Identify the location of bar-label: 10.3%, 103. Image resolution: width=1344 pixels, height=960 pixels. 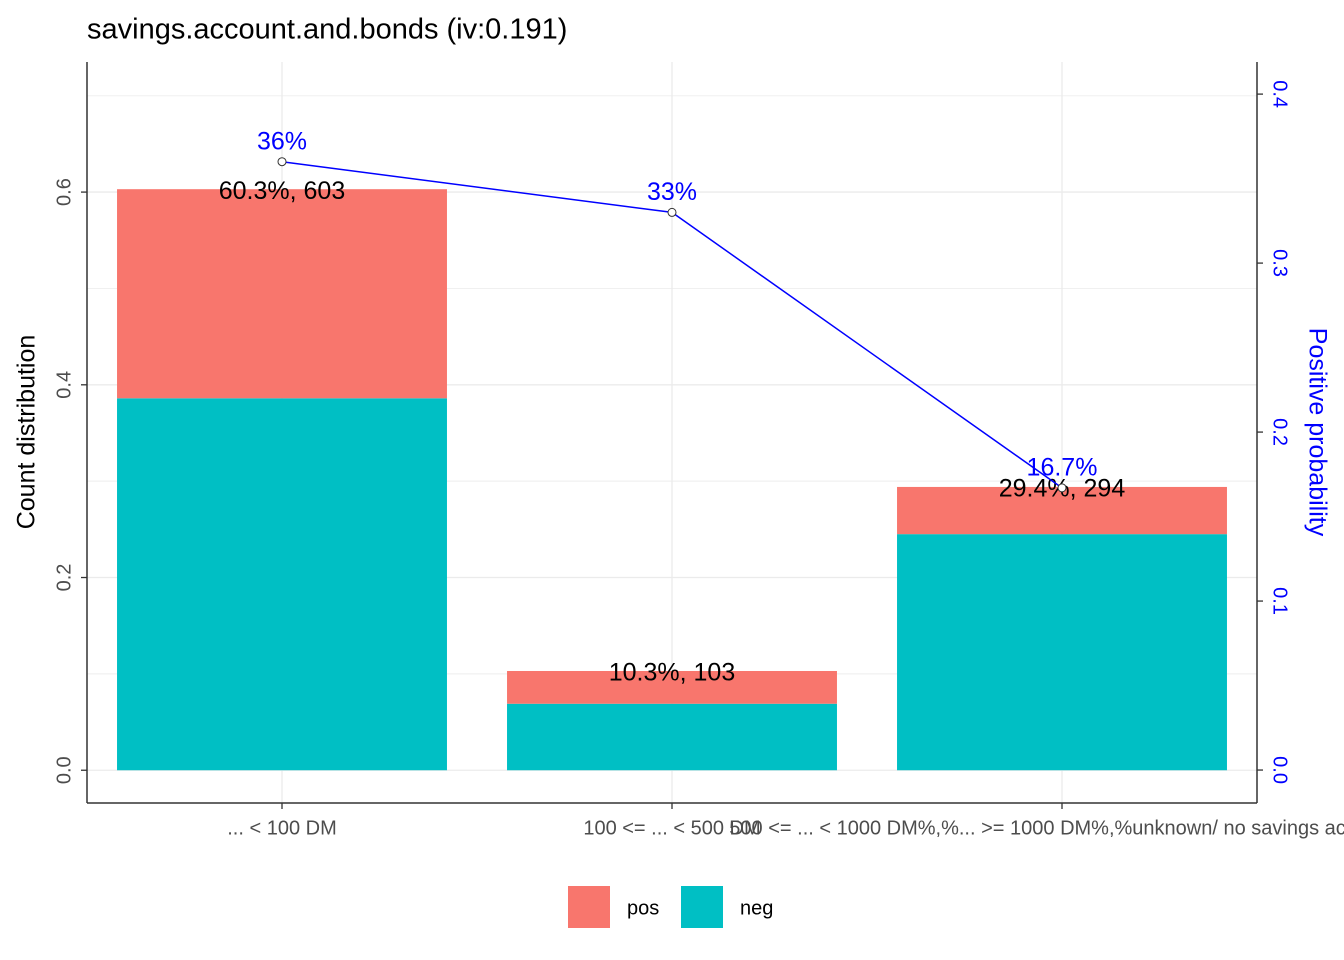
(672, 673).